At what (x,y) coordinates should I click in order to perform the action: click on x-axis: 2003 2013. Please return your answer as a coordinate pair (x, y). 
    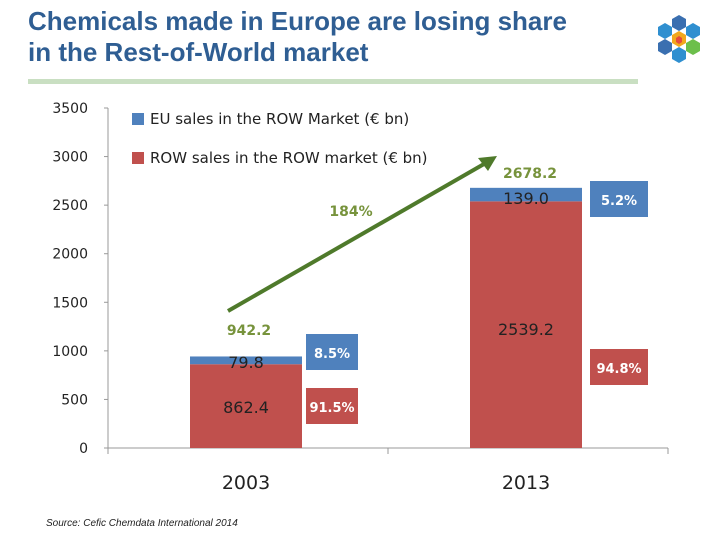
    Looking at the image, I should click on (388, 470).